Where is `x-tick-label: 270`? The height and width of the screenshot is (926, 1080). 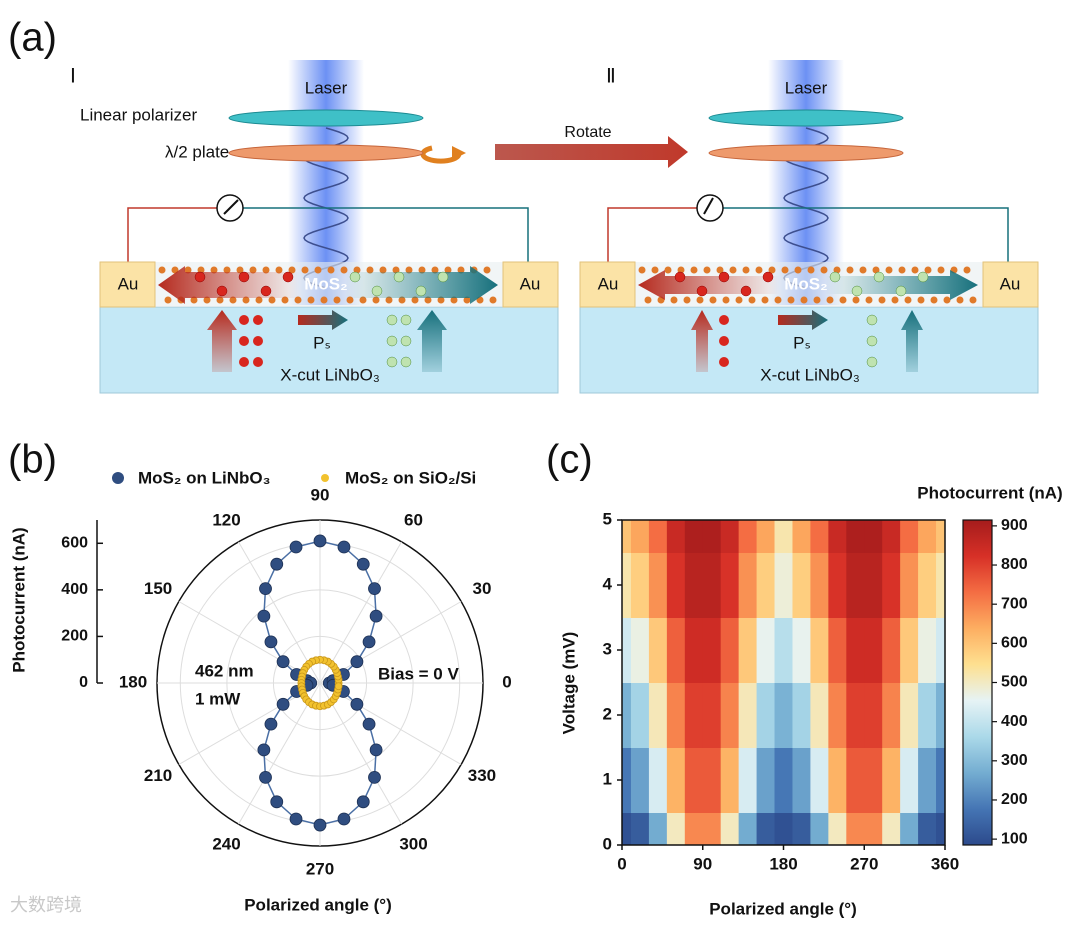
x-tick-label: 270 is located at coordinates (864, 863).